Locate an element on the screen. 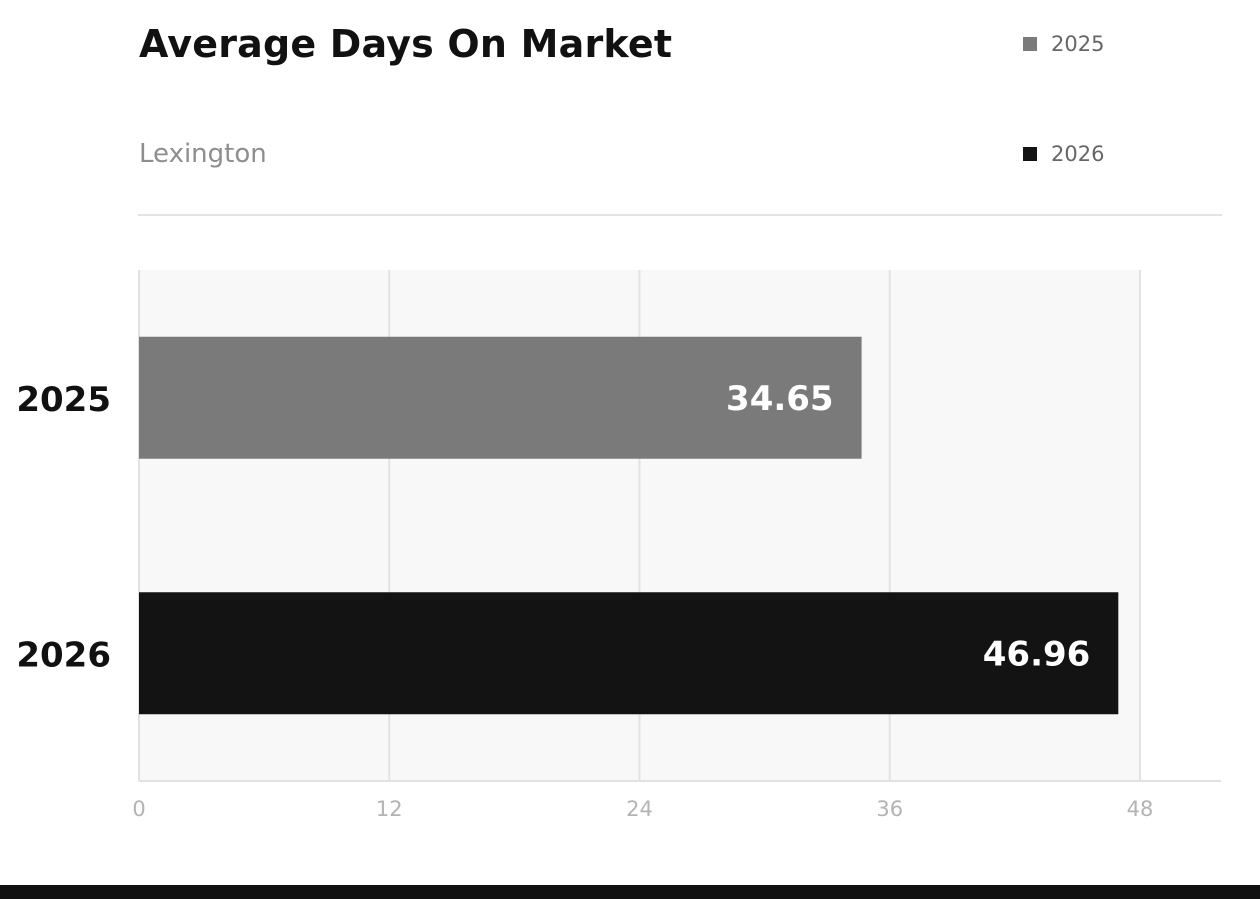 The width and height of the screenshot is (1260, 899). category-label-2025: 2025 is located at coordinates (63, 400).